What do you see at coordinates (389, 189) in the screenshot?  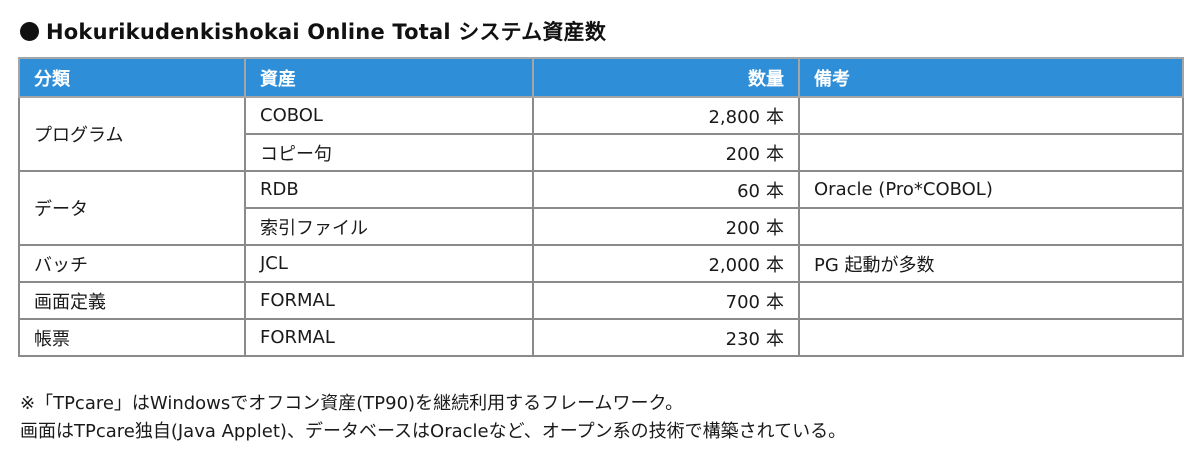 I see `asset-cell: RDB` at bounding box center [389, 189].